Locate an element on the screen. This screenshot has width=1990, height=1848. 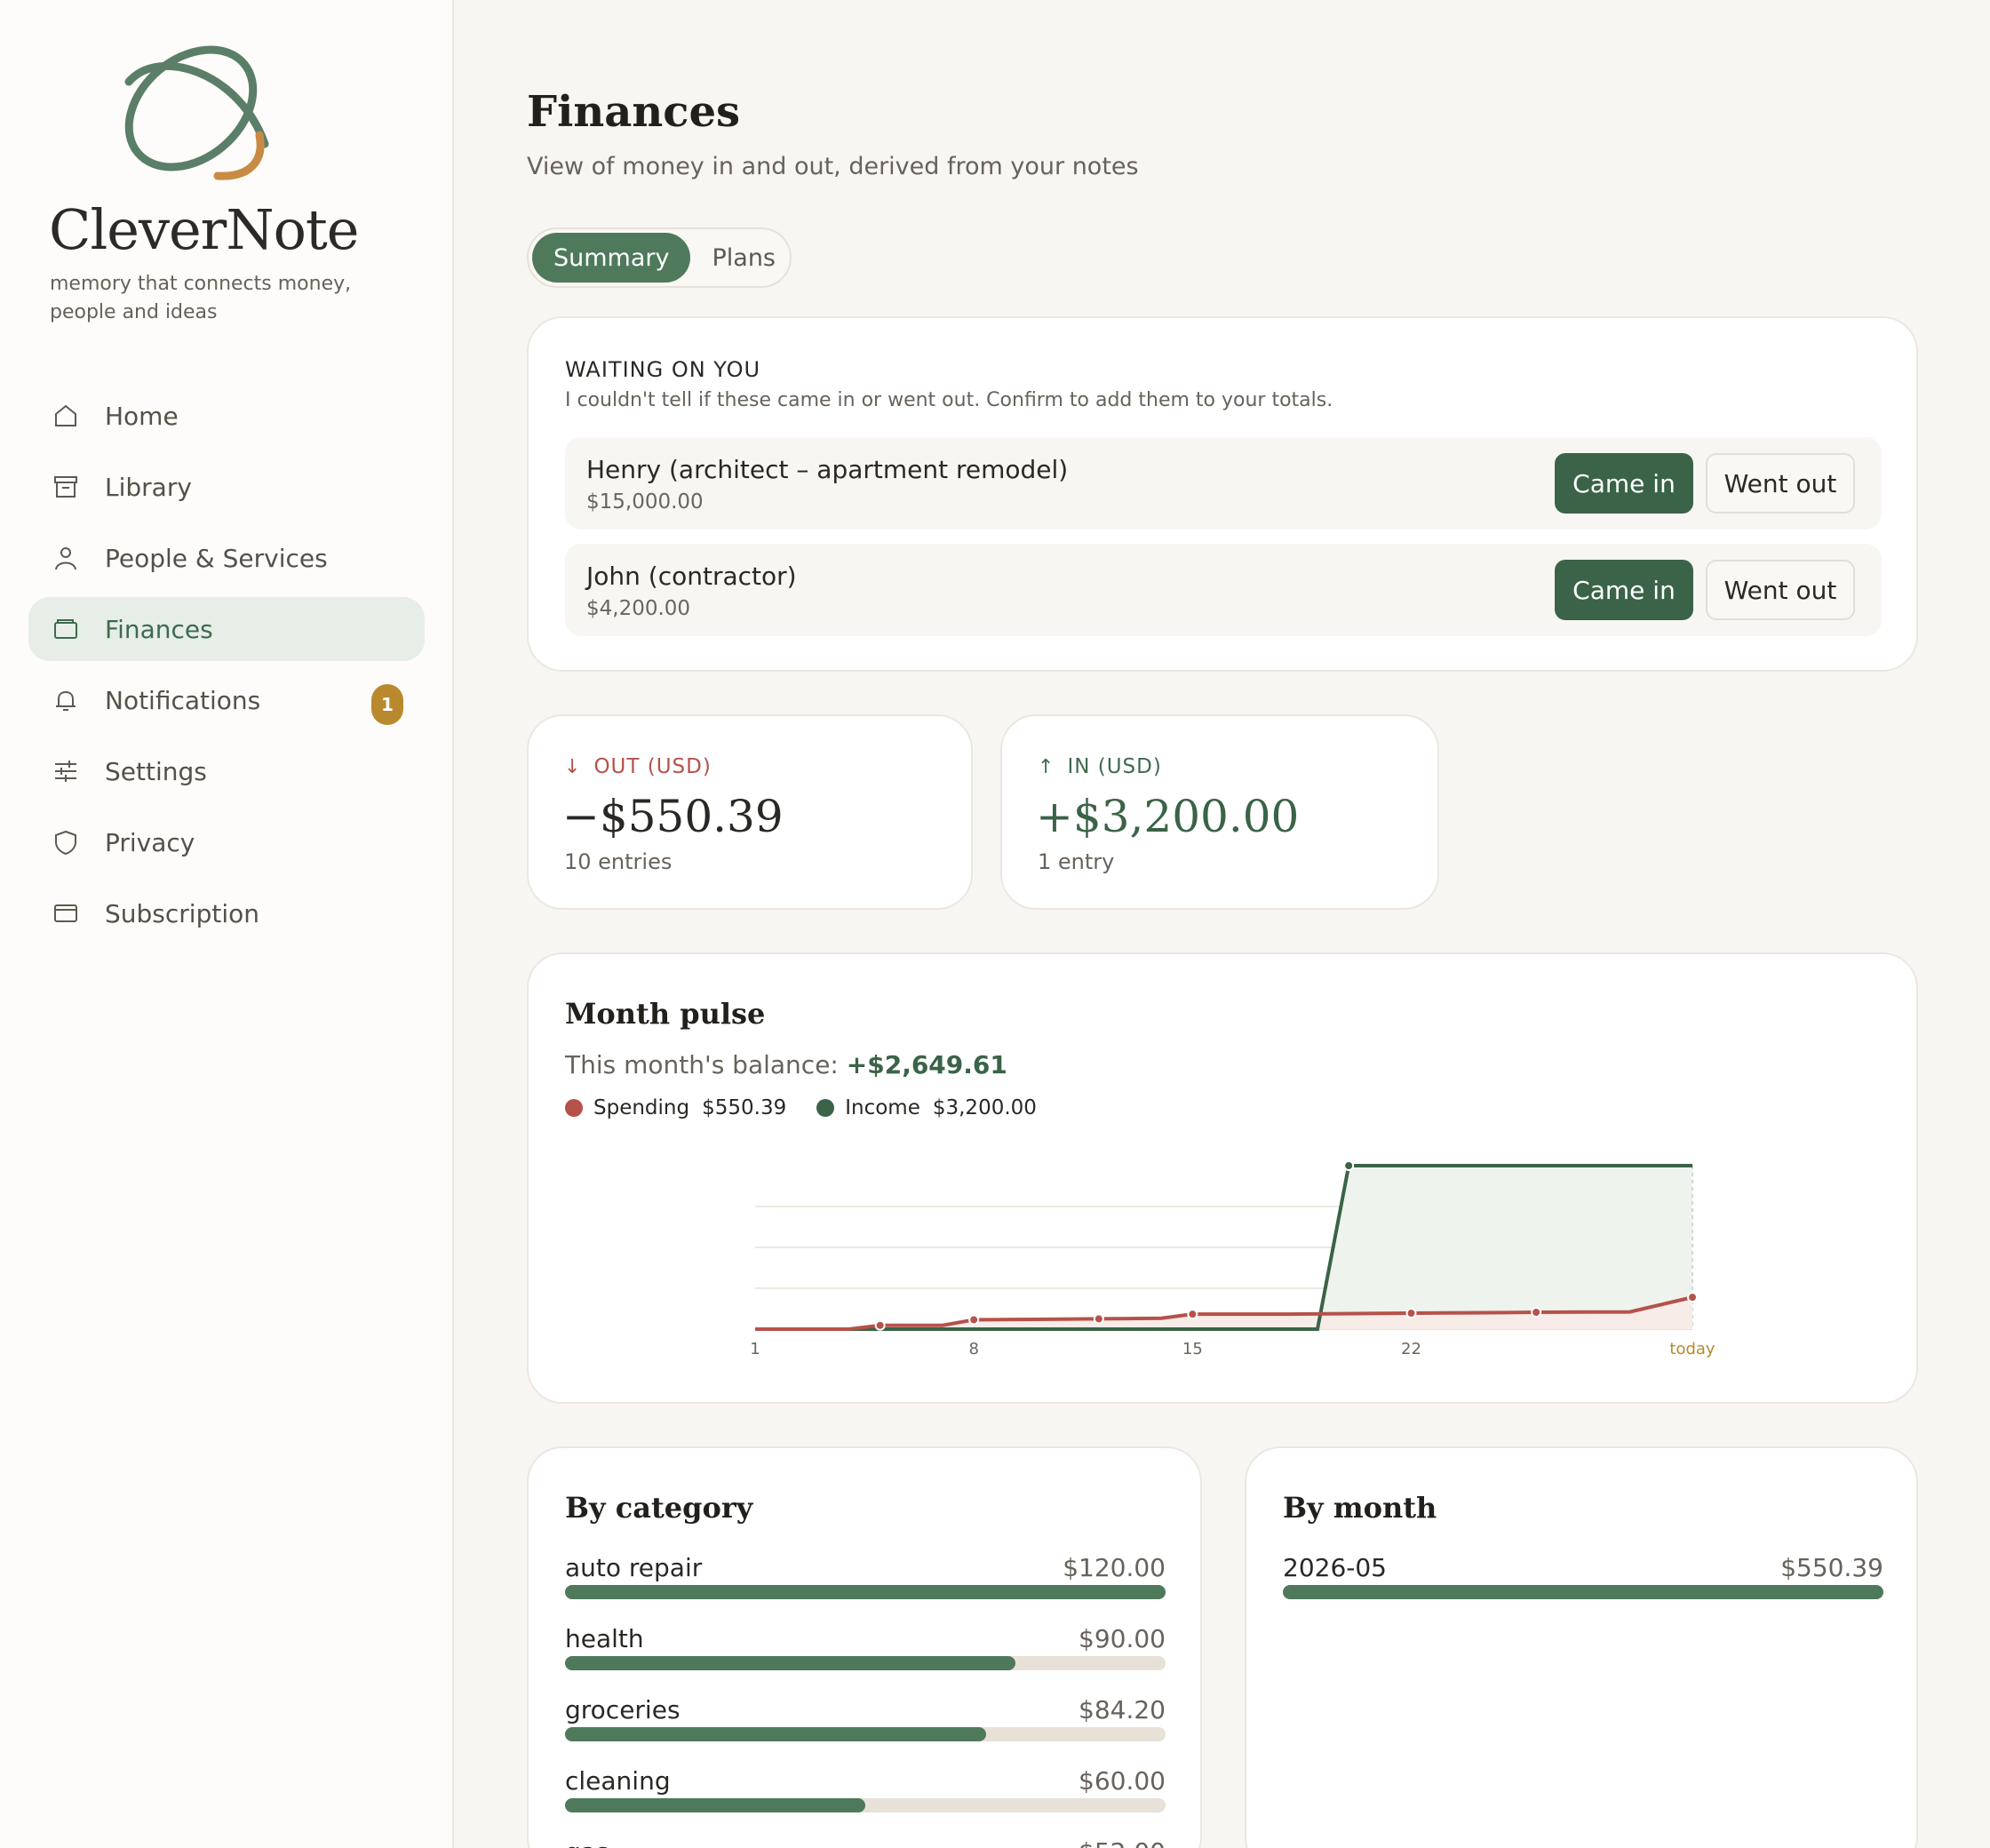
tab-plans: Plans is located at coordinates (744, 257).